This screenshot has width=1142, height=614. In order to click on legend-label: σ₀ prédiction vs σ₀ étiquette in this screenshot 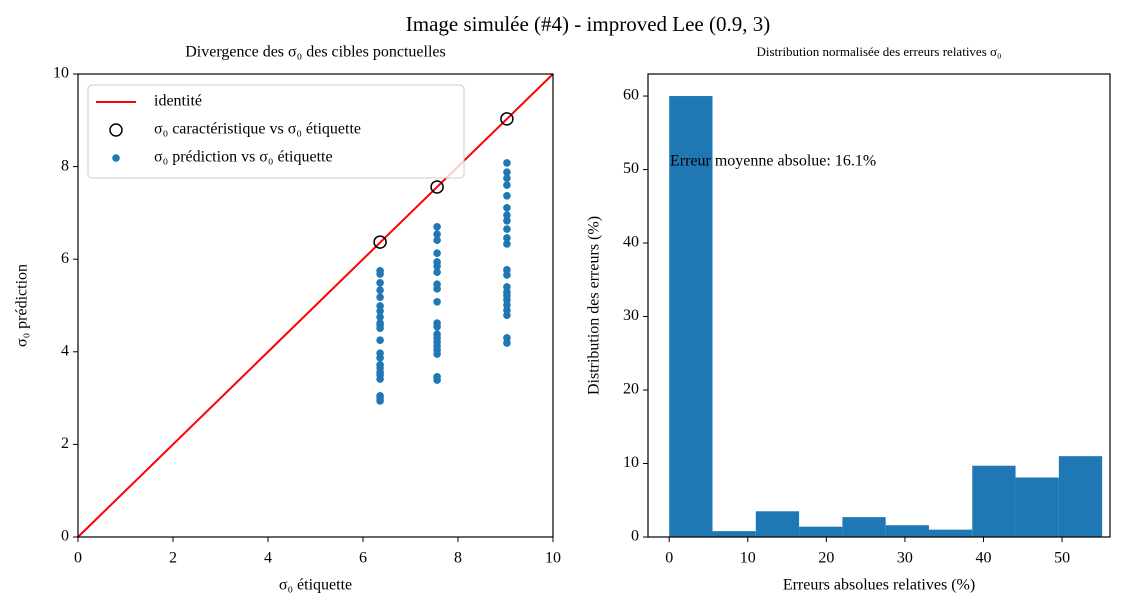, I will do `click(243, 157)`.